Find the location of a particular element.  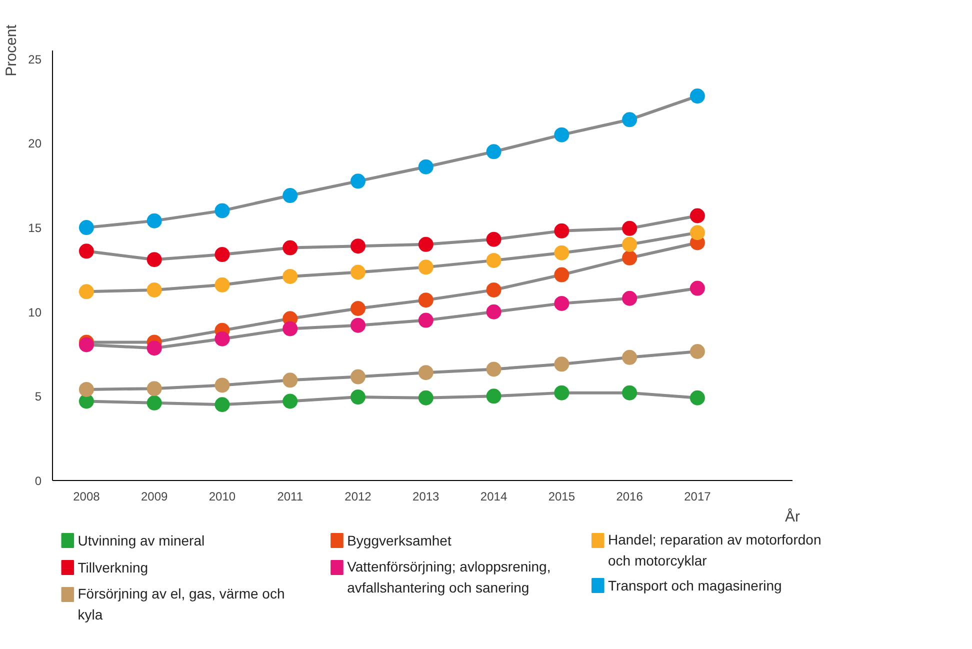

x-tick-label: 2015 is located at coordinates (562, 497).